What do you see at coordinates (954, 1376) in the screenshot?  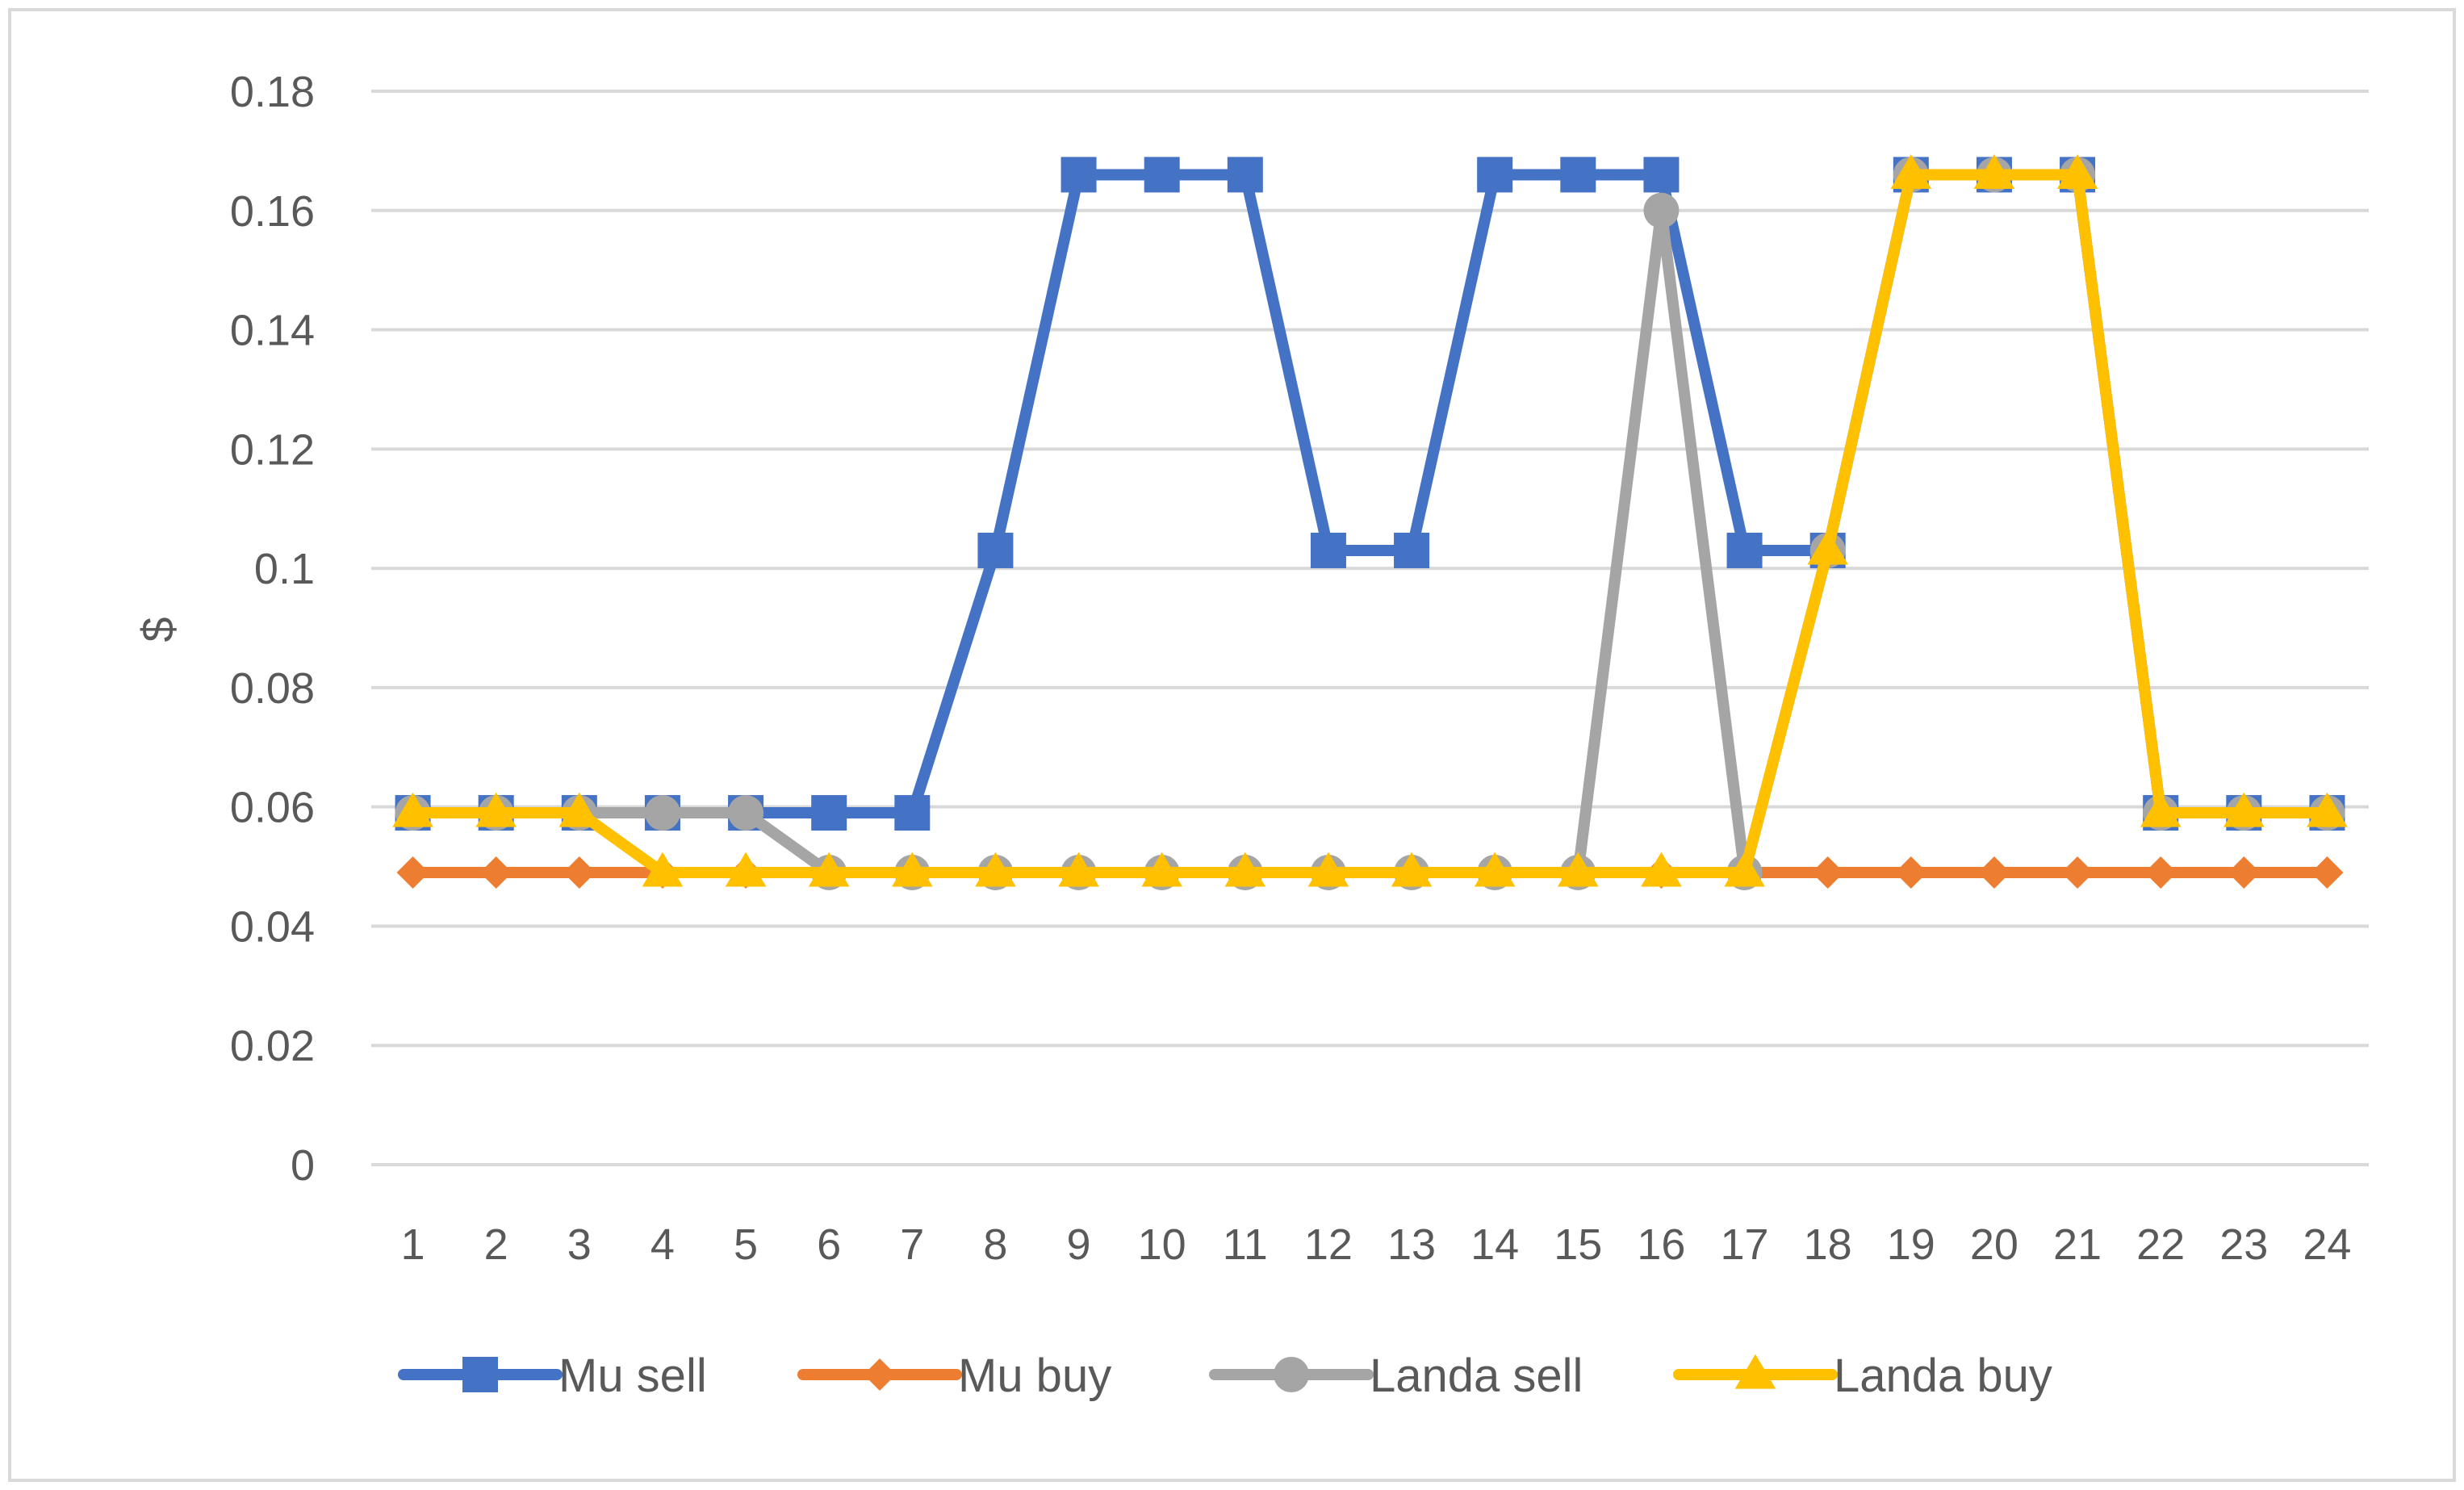 I see `legend-item: Mu buy` at bounding box center [954, 1376].